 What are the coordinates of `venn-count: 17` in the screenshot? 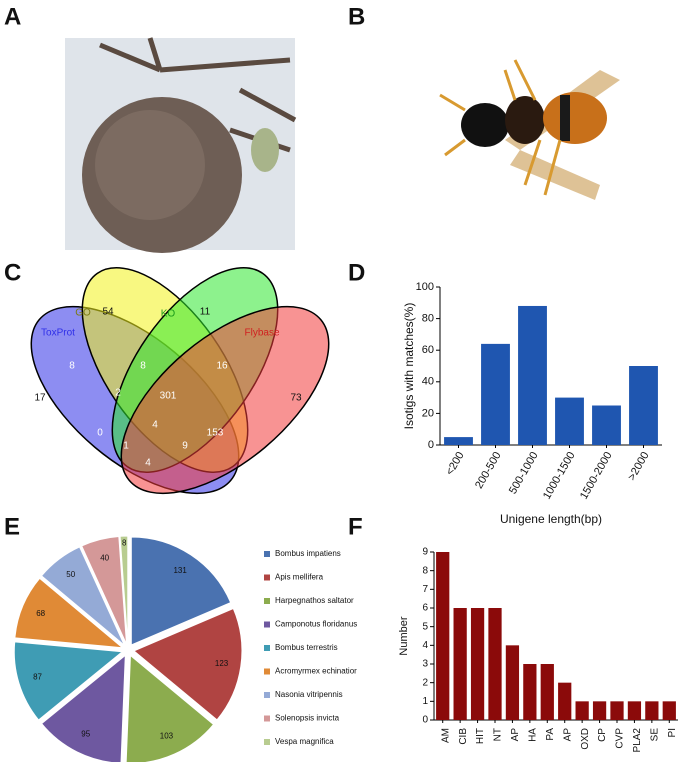 It's located at (40, 398).